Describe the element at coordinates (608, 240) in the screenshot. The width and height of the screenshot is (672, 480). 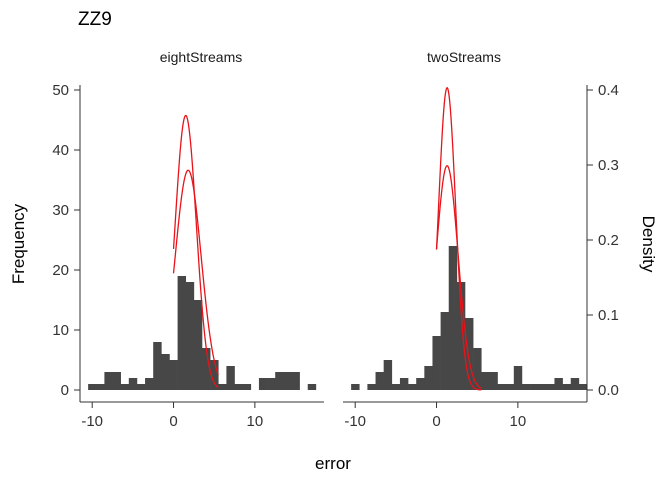
I see `y-right-tick-label: 0.2` at that location.